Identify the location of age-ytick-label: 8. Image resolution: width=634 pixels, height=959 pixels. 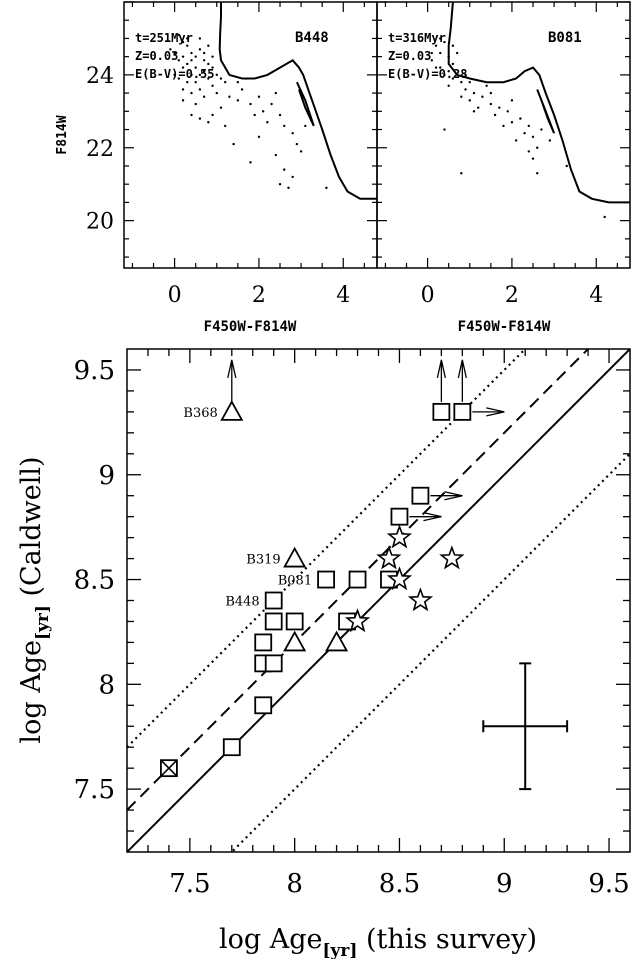
(106, 685).